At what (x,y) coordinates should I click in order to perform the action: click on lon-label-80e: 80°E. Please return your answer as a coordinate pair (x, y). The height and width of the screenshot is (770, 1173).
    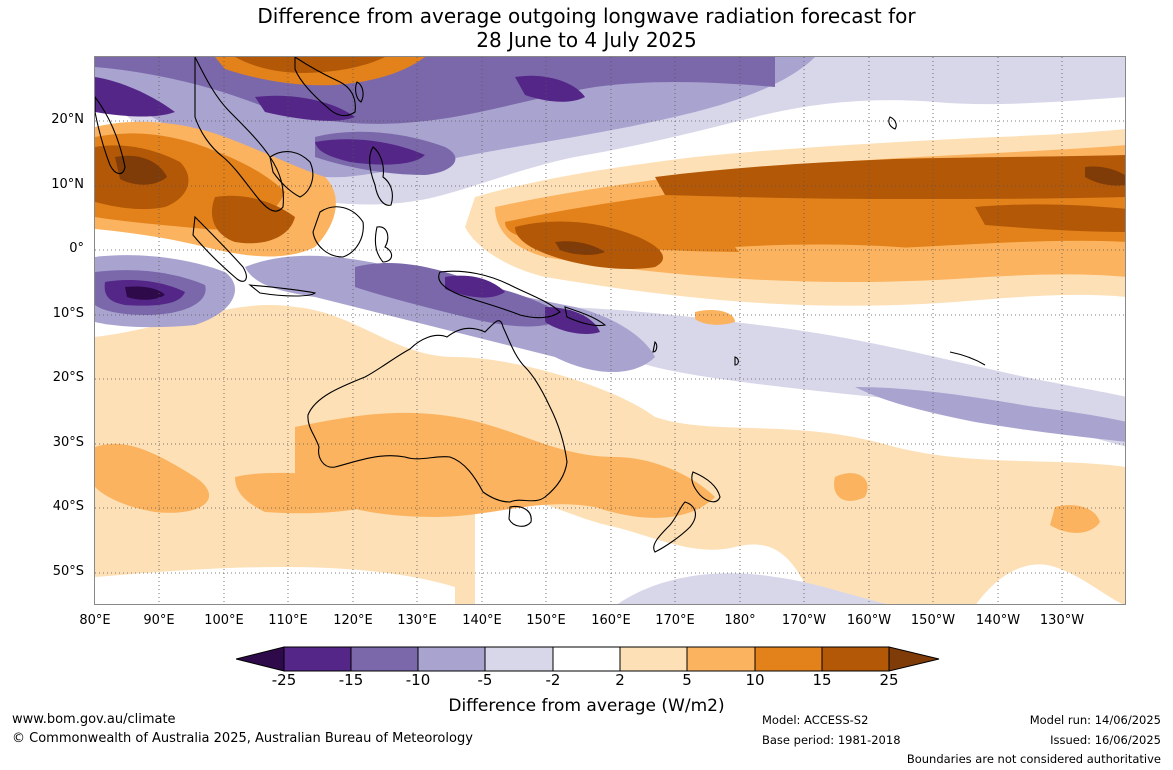
    Looking at the image, I should click on (95, 620).